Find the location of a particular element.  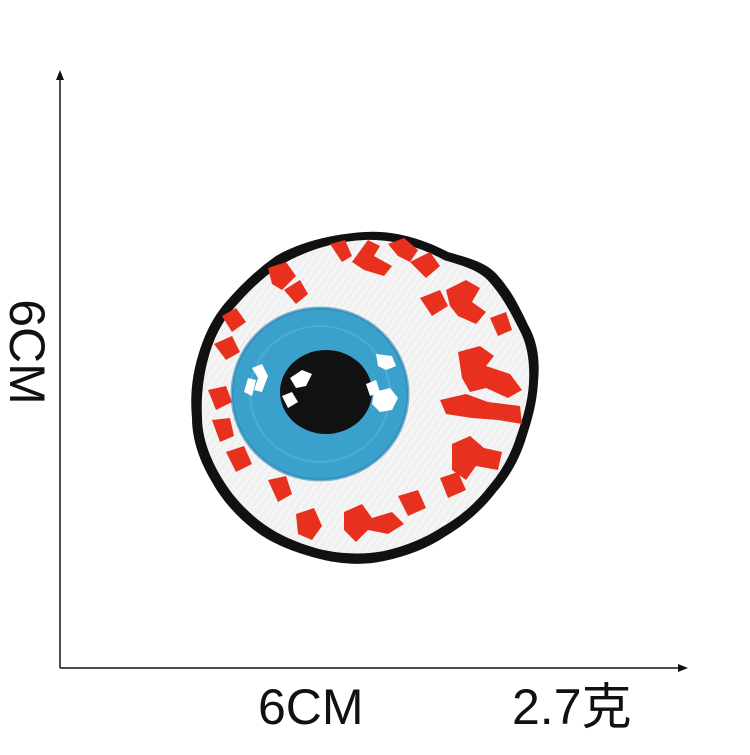

iris-markings is located at coordinates (321, 383).